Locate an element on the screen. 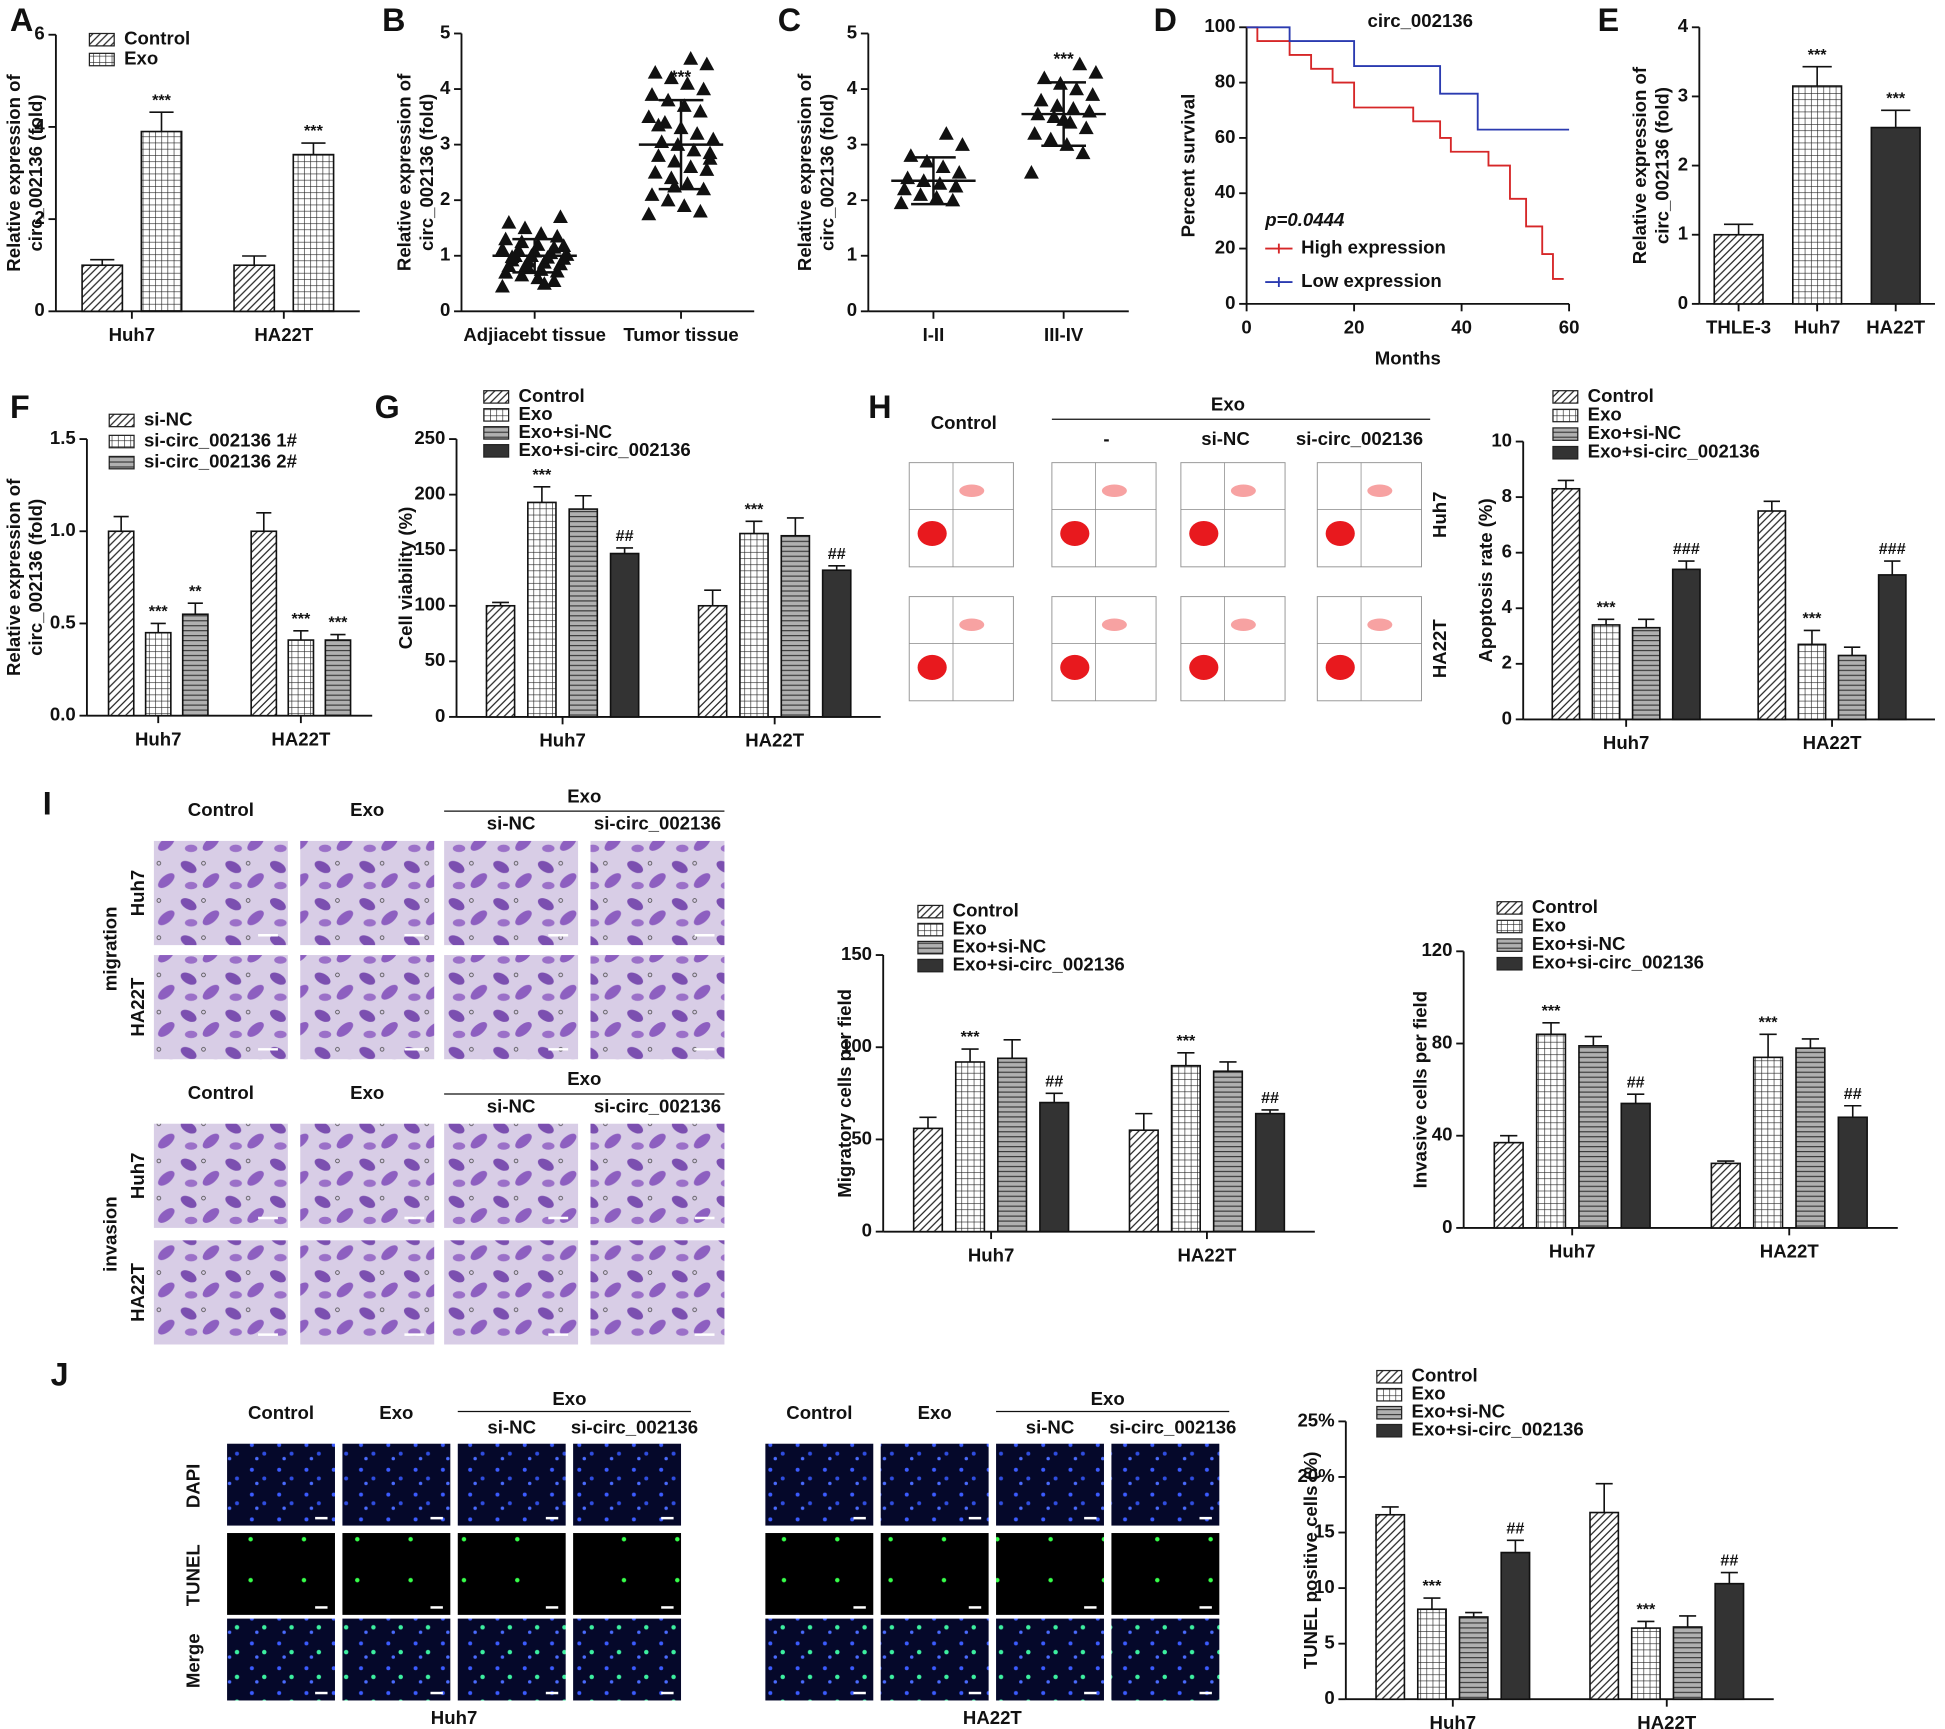 Image resolution: width=1945 pixels, height=1729 pixels. y-axis-label: Invasive cells per field is located at coordinates (1419, 1089).